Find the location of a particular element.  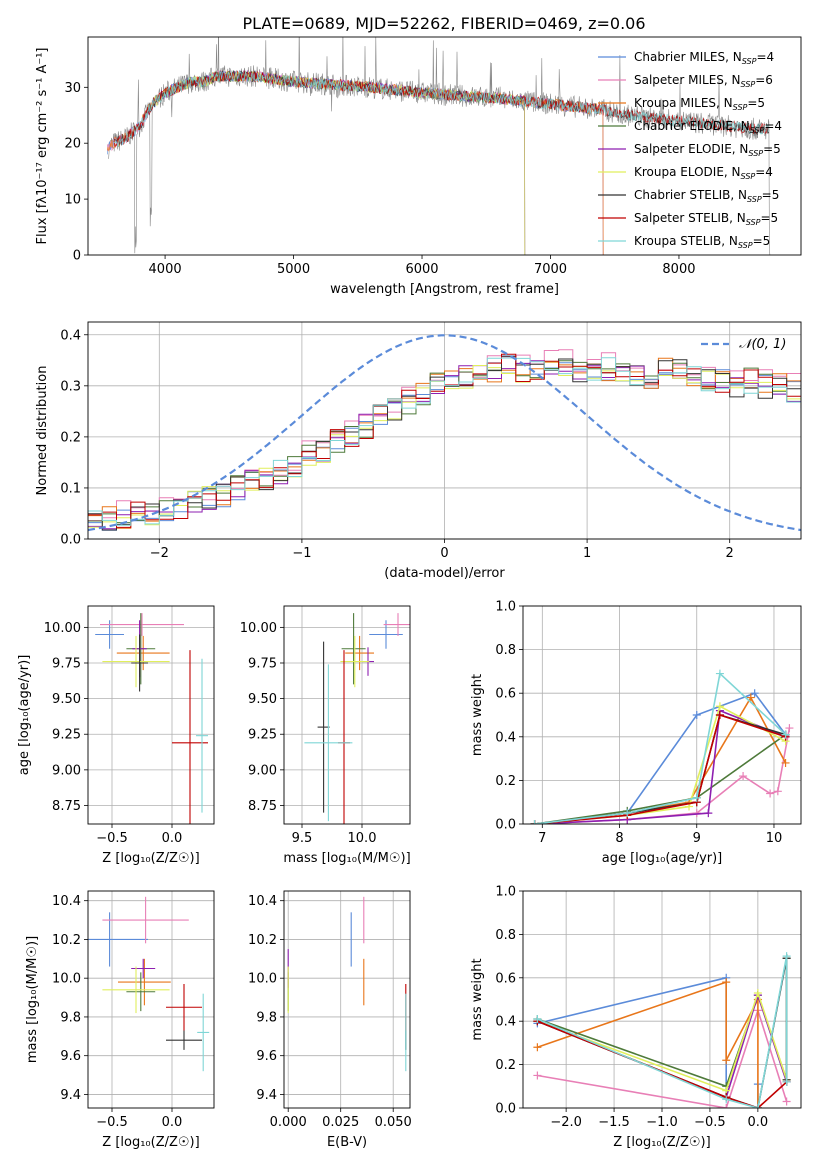

spectrum-xtick-label: 7000 is located at coordinates (550, 269).